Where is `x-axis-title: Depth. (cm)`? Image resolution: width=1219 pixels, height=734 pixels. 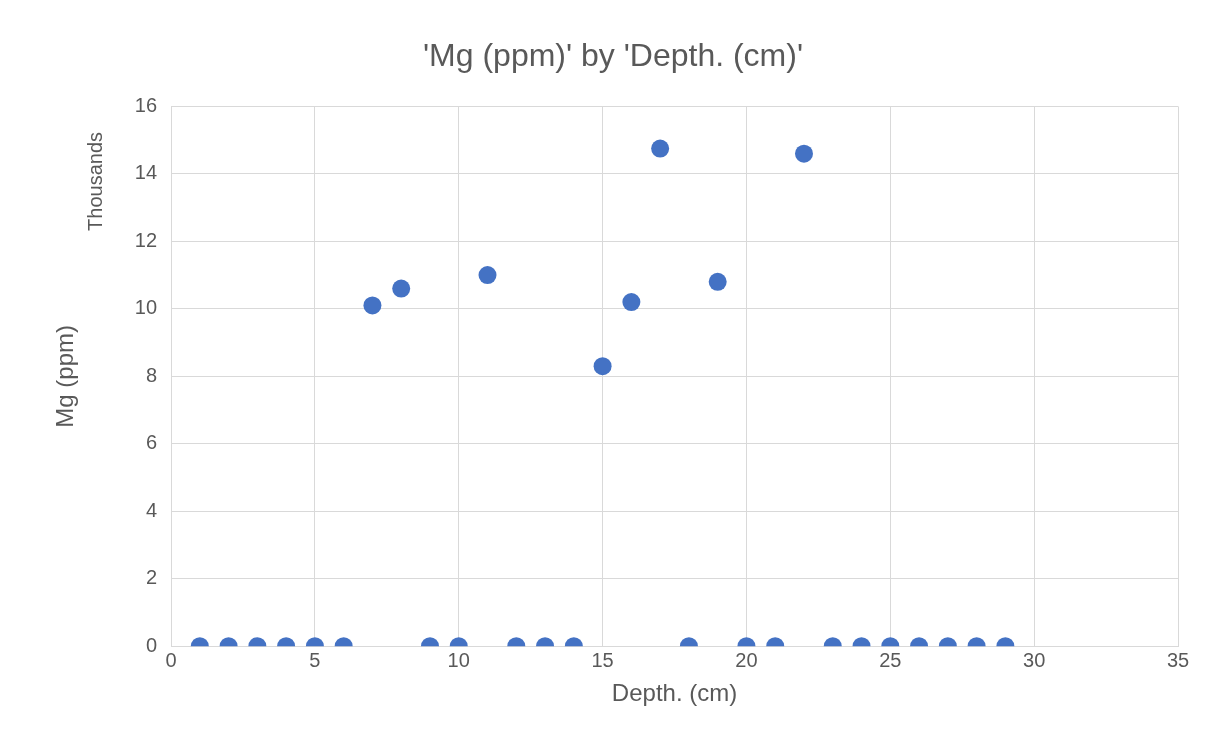
x-axis-title: Depth. (cm) is located at coordinates (674, 693).